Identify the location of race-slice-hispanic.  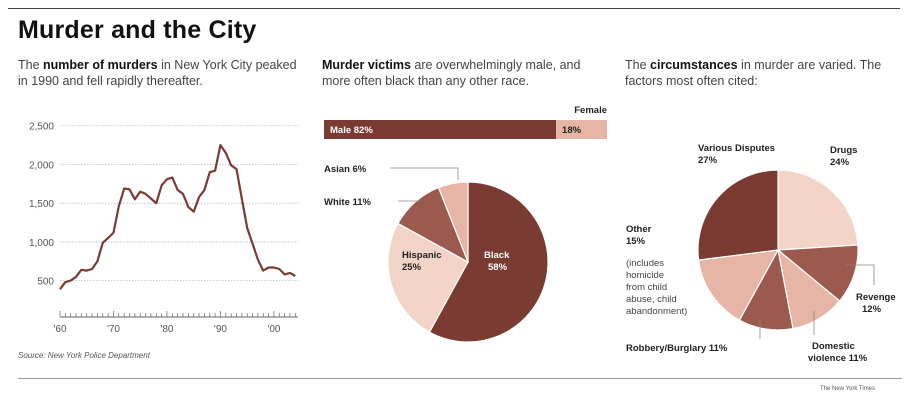
(428, 277).